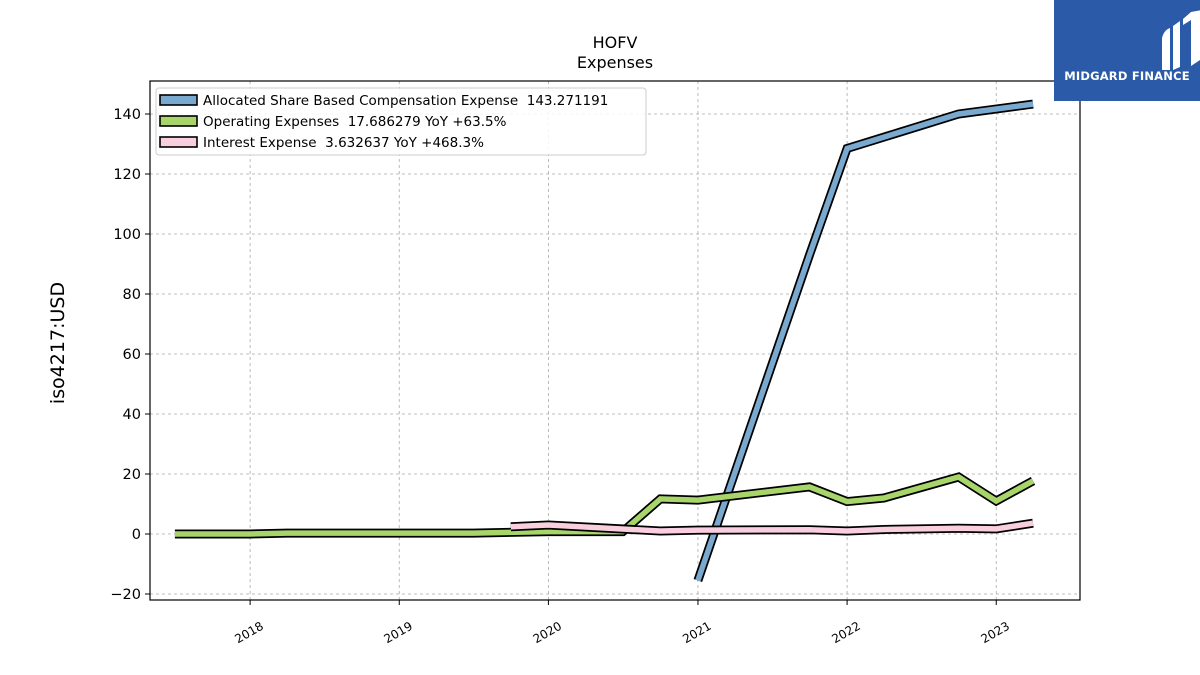 This screenshot has width=1200, height=675. What do you see at coordinates (1181, 40) in the screenshot?
I see `midgard-logo-icon` at bounding box center [1181, 40].